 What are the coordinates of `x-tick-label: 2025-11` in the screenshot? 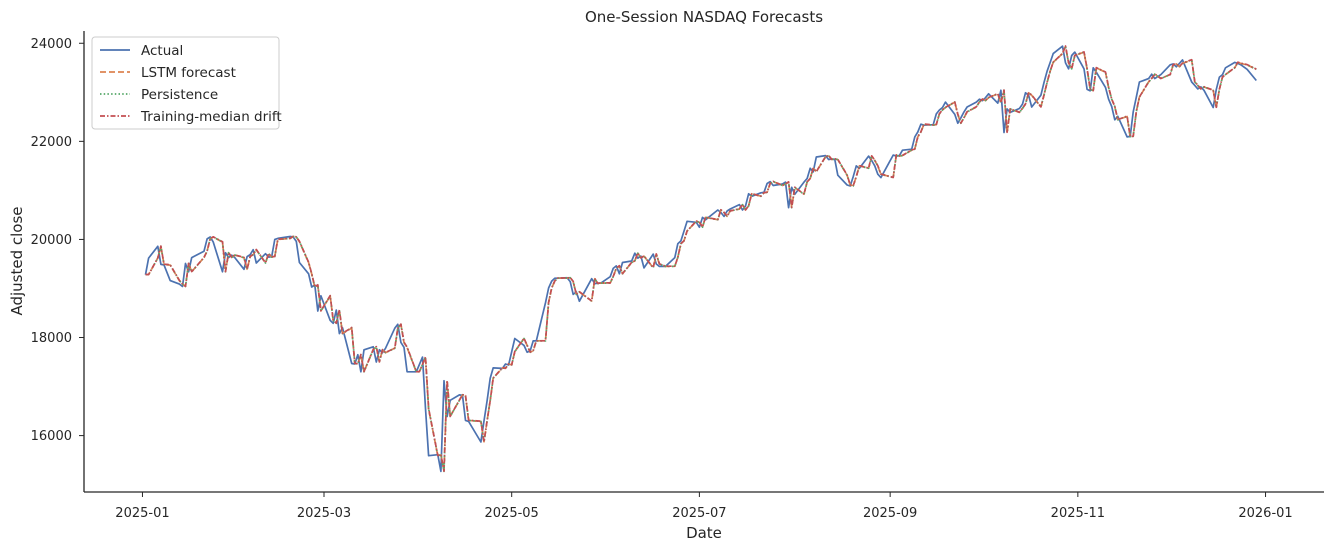 It's located at (1078, 513).